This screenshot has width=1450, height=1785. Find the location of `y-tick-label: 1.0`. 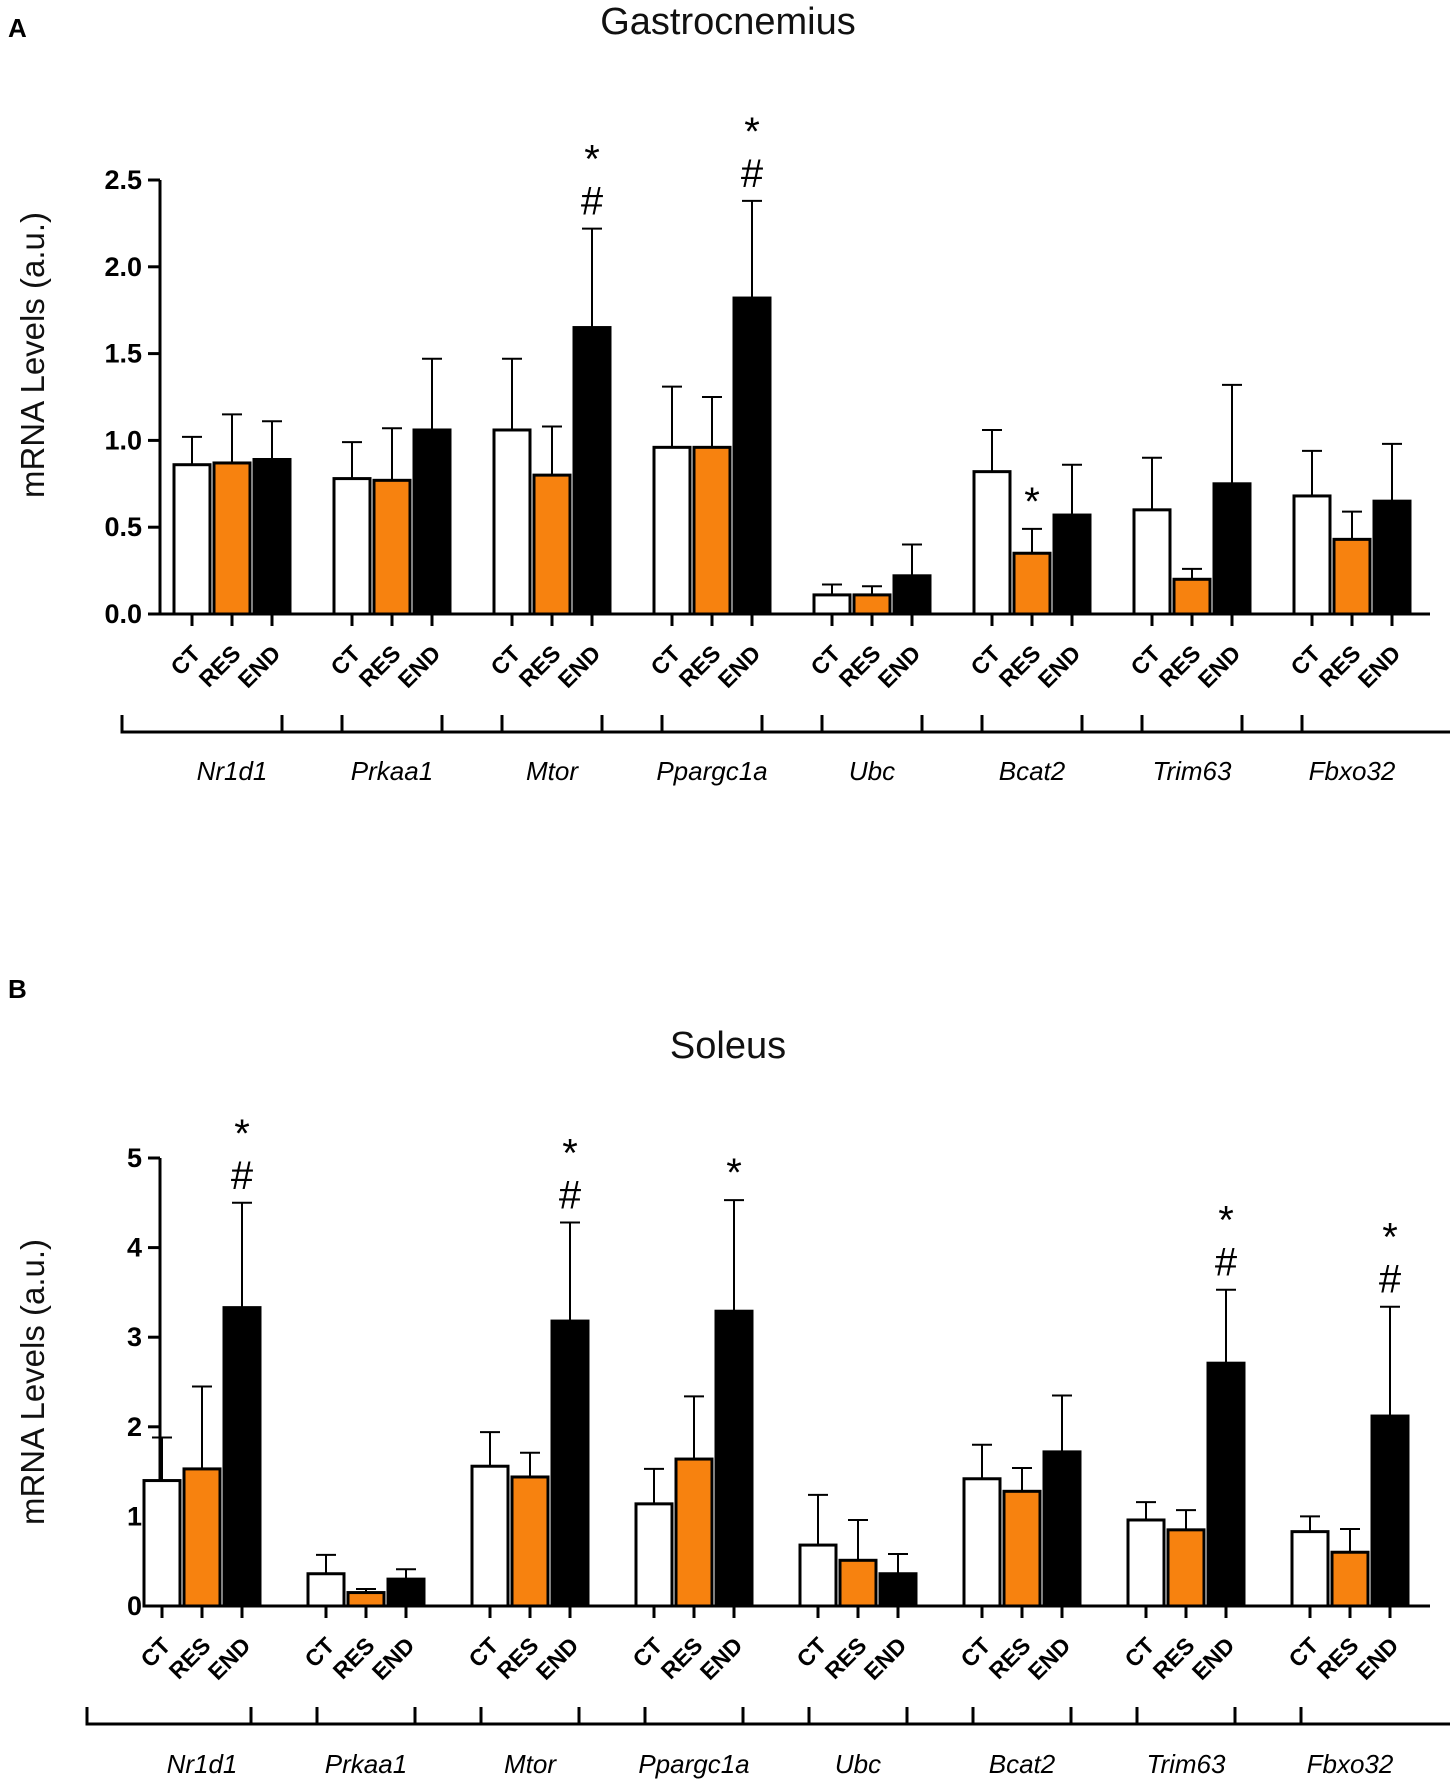

y-tick-label: 1.0 is located at coordinates (123, 440).